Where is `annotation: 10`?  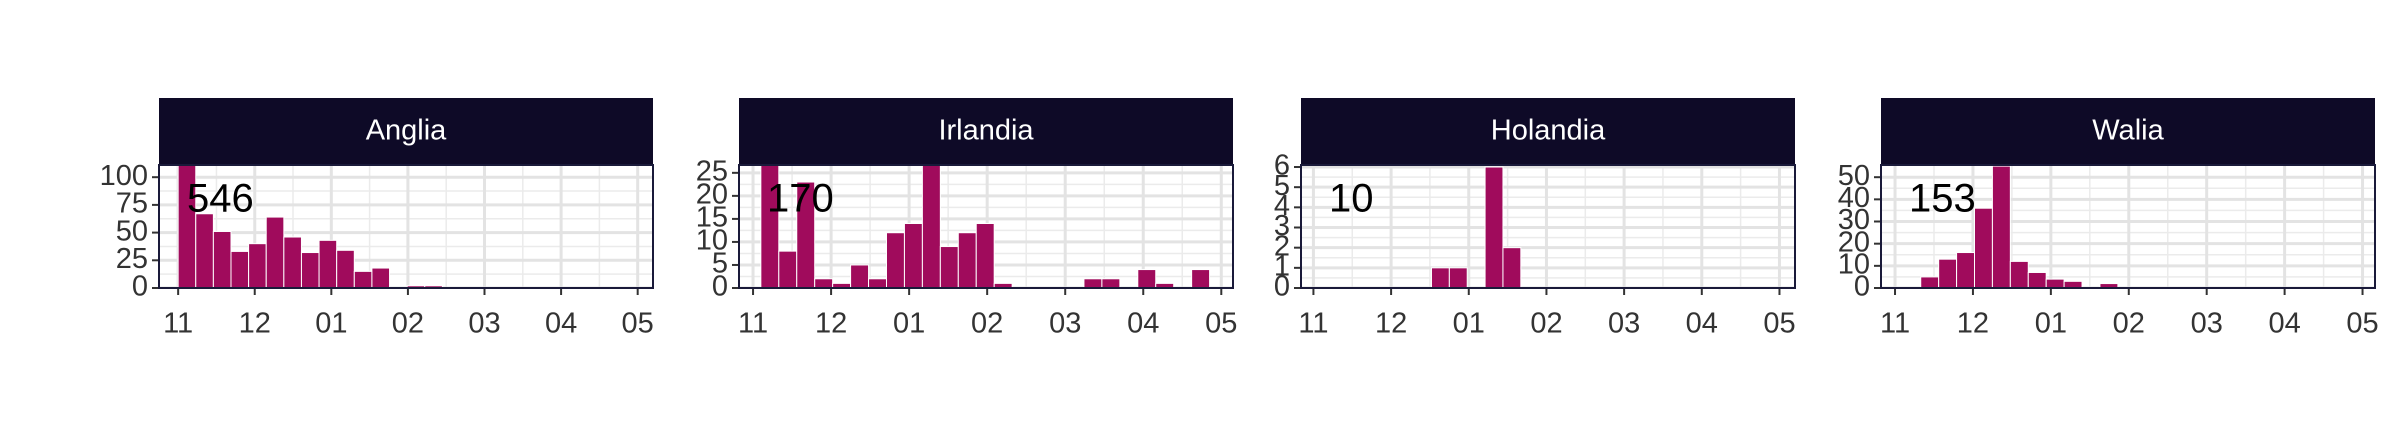
annotation: 10 is located at coordinates (1351, 199).